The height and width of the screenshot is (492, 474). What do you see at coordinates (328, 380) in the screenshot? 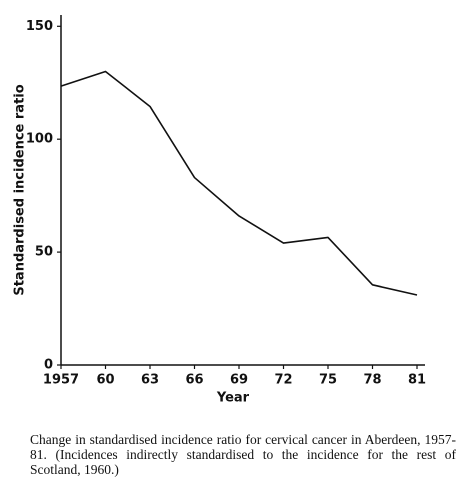
I see `x-tick-label: 75` at bounding box center [328, 380].